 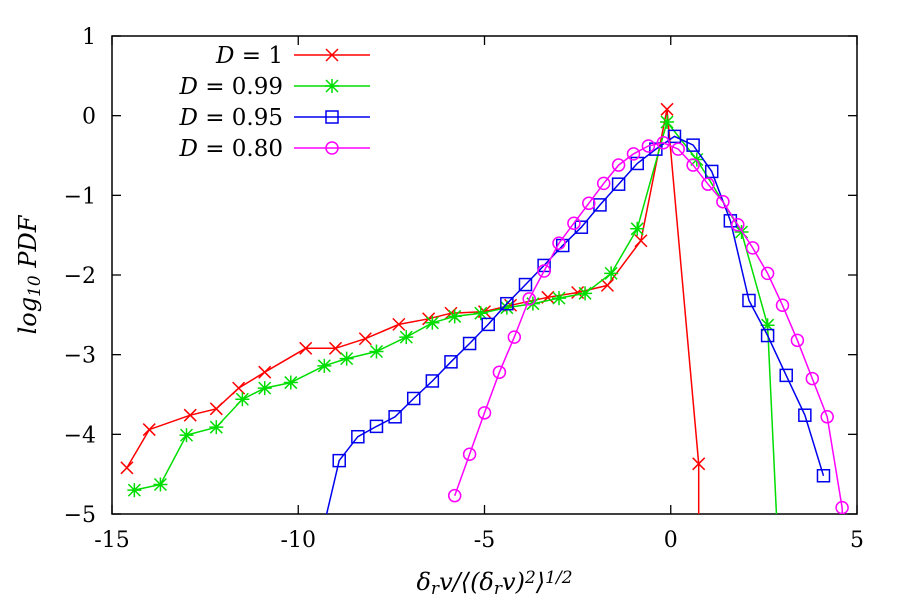 I want to click on legend-item: D = 1, so click(x=292, y=56).